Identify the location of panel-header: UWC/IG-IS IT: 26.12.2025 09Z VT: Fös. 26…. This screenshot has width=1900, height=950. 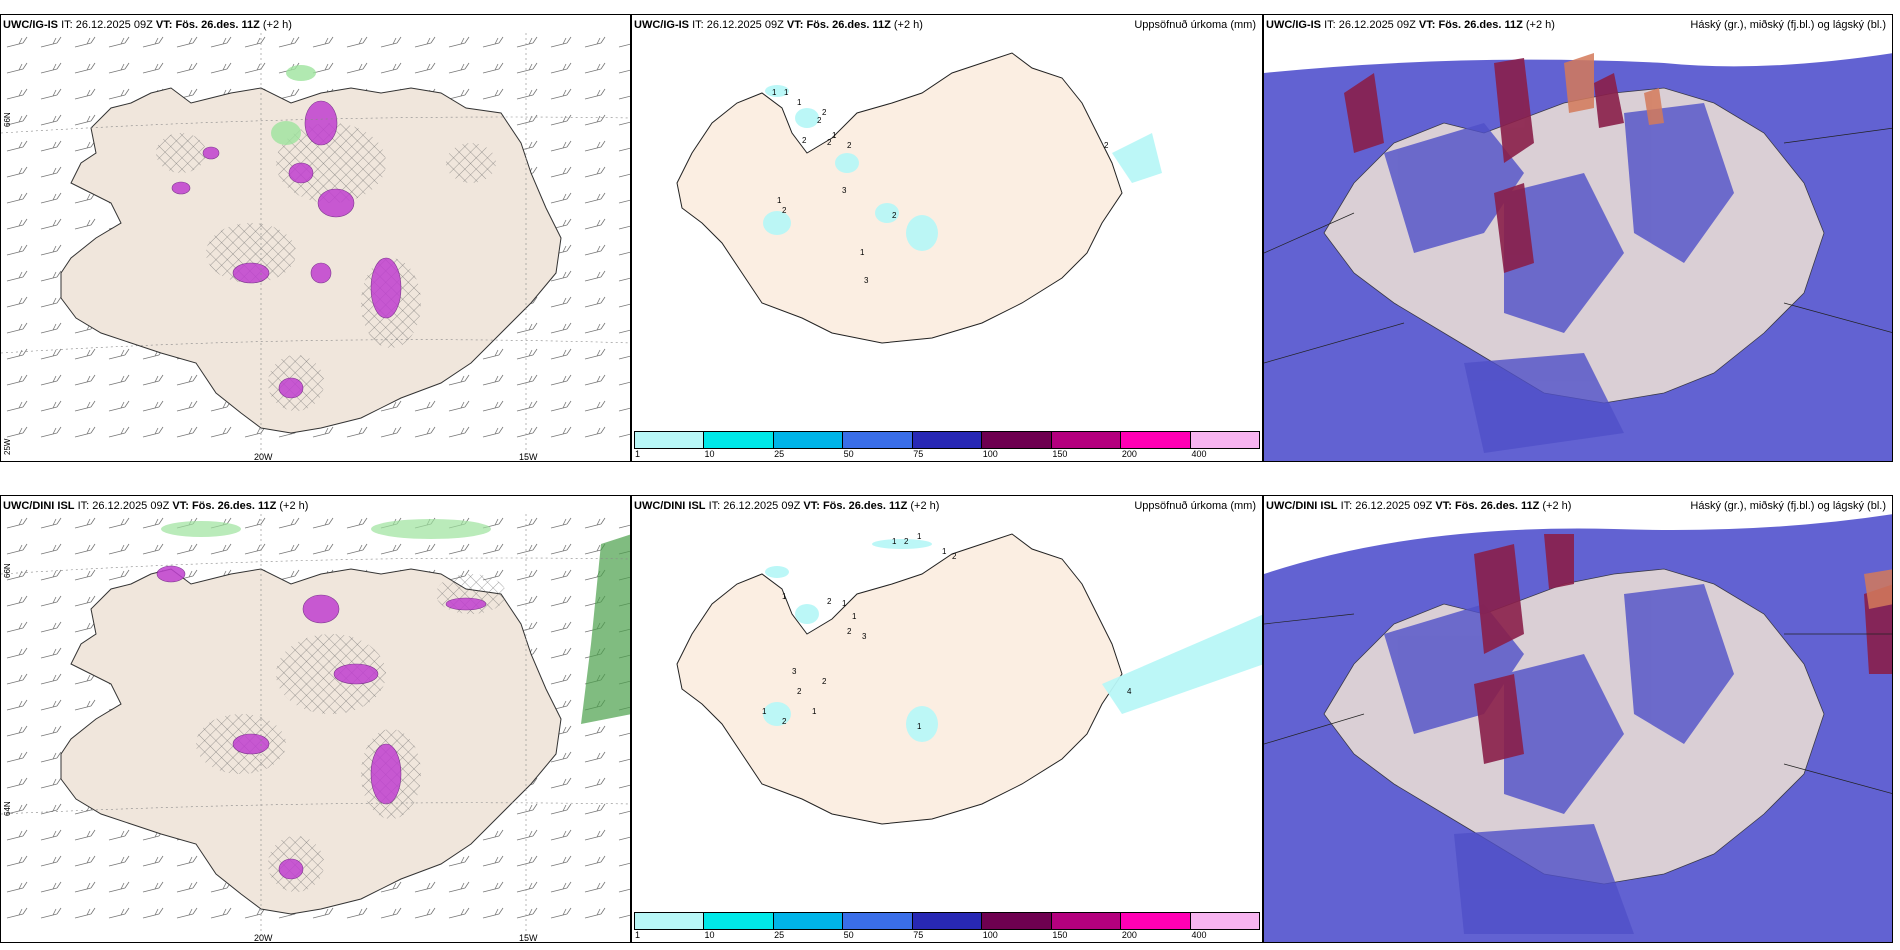
(147, 25).